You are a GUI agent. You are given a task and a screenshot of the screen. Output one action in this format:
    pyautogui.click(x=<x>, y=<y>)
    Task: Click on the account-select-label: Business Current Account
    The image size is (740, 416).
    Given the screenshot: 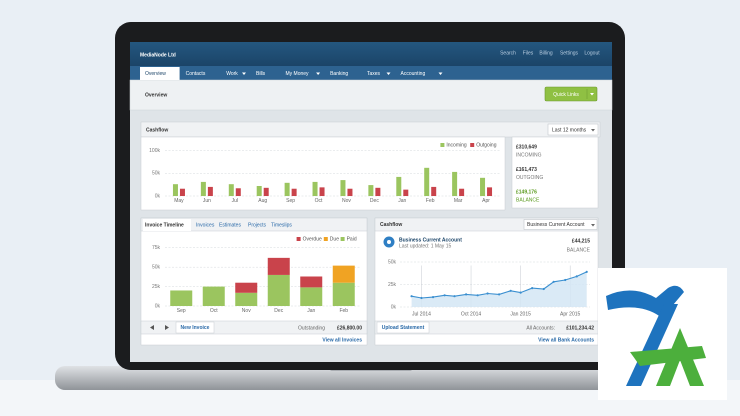 What is the action you would take?
    pyautogui.click(x=556, y=225)
    